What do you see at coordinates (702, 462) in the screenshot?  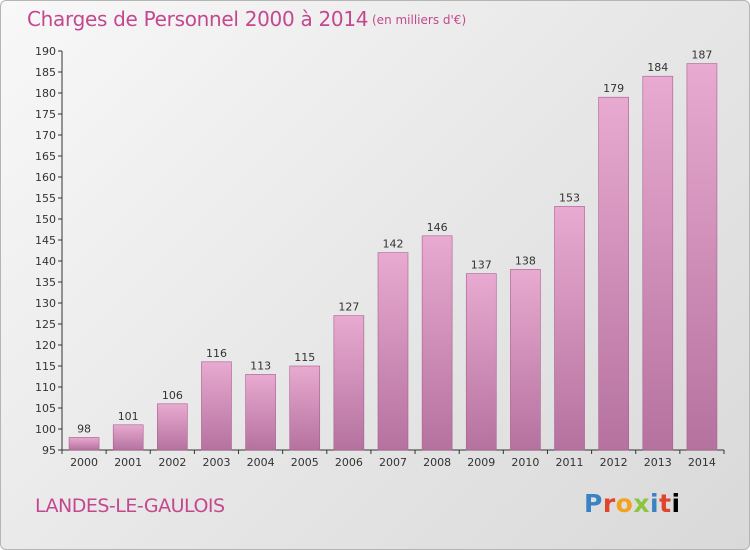 I see `x-tick-label: 2014` at bounding box center [702, 462].